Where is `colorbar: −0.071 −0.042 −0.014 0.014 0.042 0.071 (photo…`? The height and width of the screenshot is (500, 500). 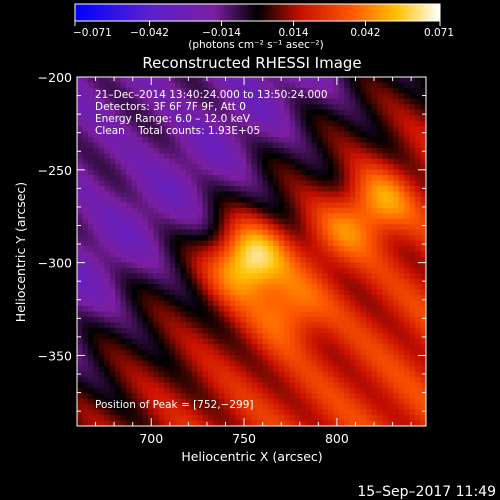 colorbar: −0.071 −0.042 −0.014 0.014 0.042 0.071 (photo… is located at coordinates (263, 27).